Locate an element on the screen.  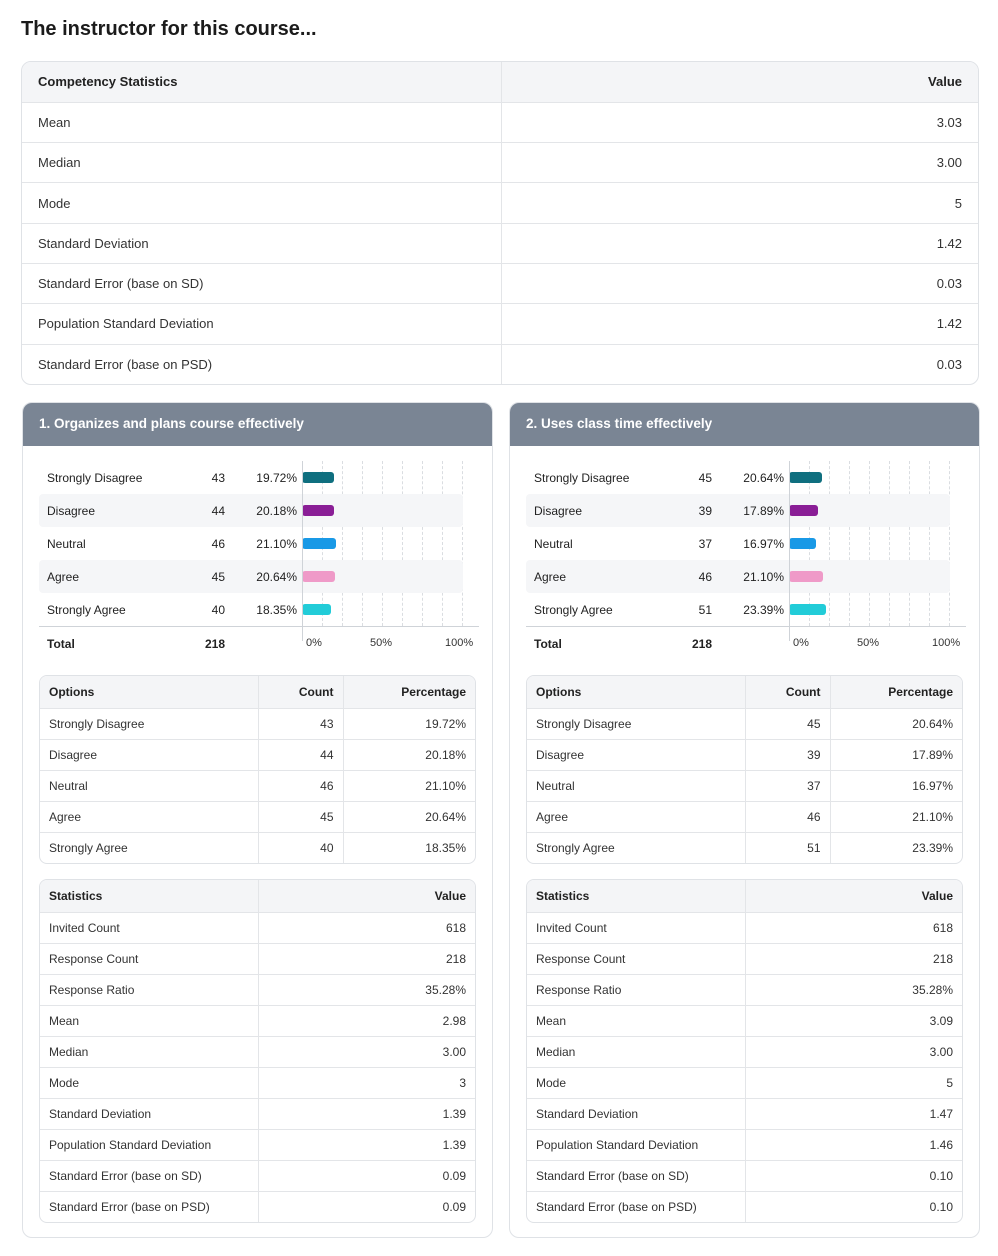
table-row: Mode 5 is located at coordinates (744, 1083).